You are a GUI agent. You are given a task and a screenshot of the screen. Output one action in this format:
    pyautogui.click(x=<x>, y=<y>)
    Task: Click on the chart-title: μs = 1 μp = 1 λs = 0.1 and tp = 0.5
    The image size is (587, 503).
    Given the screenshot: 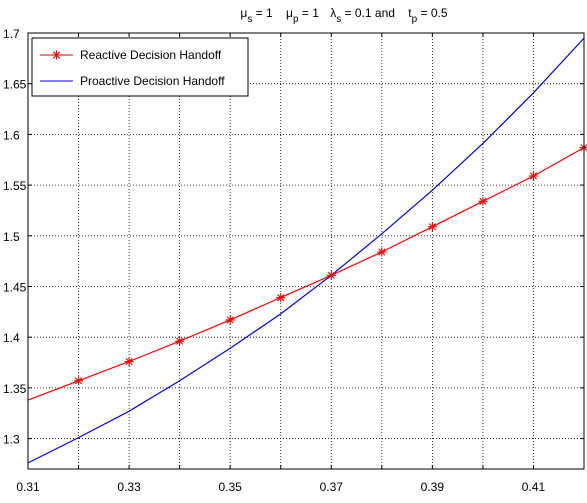 What is the action you would take?
    pyautogui.click(x=343, y=15)
    